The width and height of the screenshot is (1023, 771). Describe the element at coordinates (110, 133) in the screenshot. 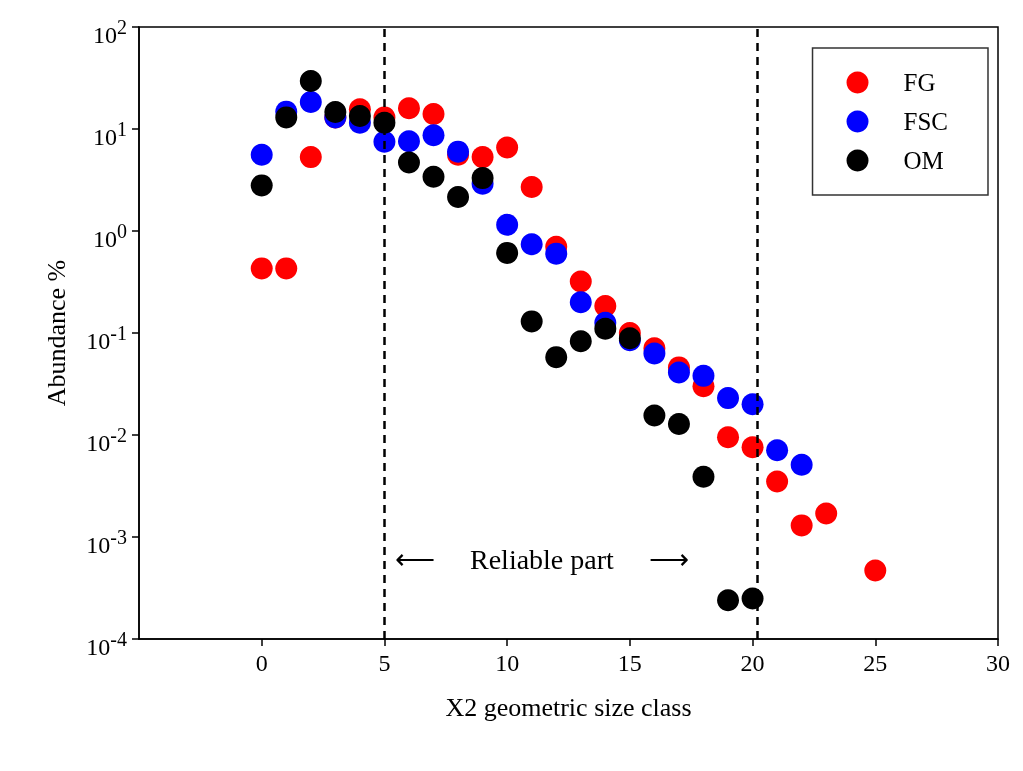

I see `y-tick-label: 10$^{1}$` at that location.